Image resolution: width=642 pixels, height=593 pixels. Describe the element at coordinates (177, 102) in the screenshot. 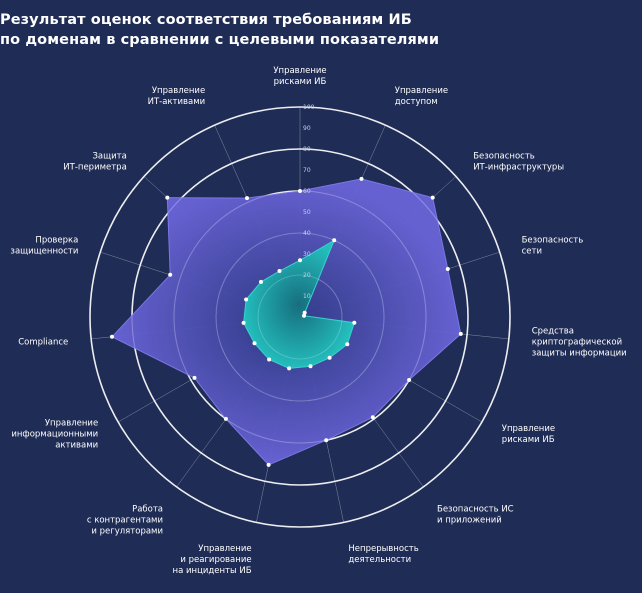

I see `axis-label-15-line-2: ИТ-активами` at that location.